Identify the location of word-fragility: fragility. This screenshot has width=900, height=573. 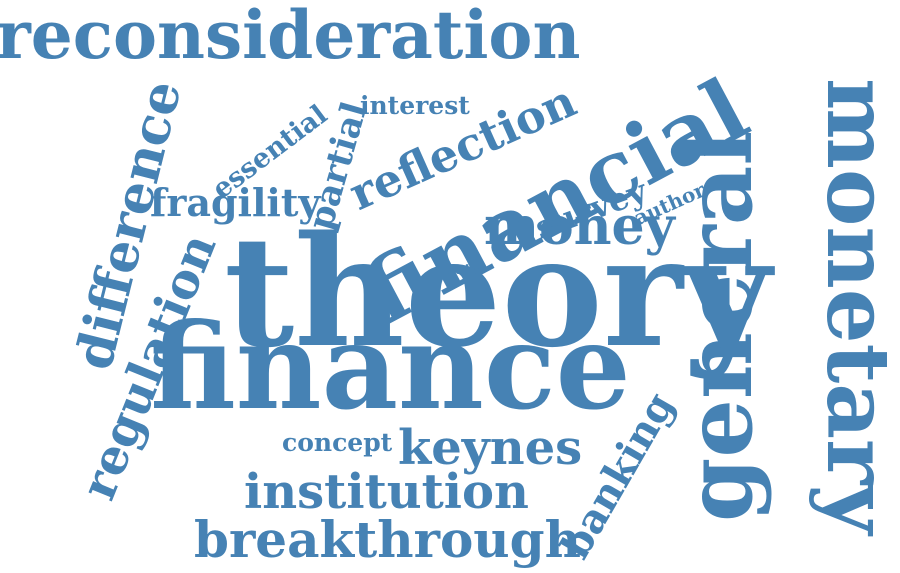
(235, 202).